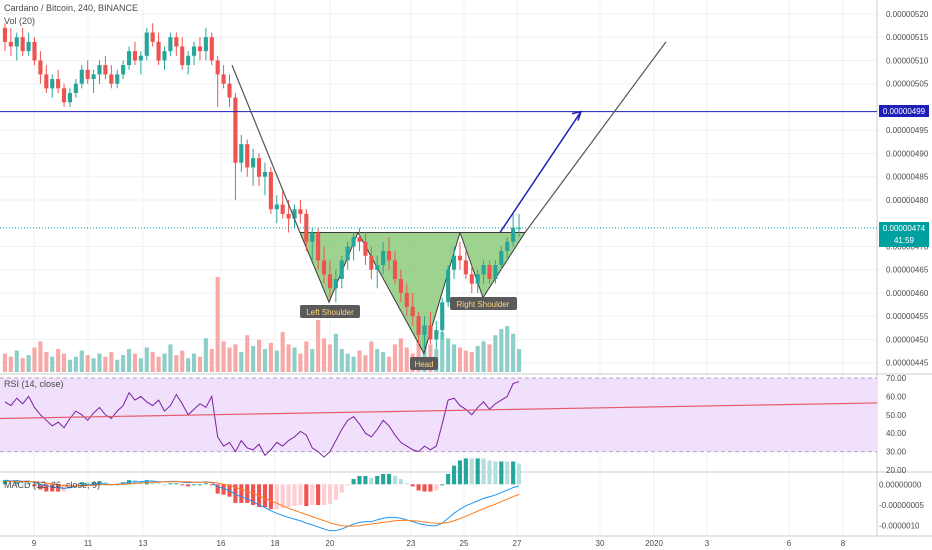 The height and width of the screenshot is (550, 932). Describe the element at coordinates (34, 543) in the screenshot. I see `time-tick-label: 9` at that location.